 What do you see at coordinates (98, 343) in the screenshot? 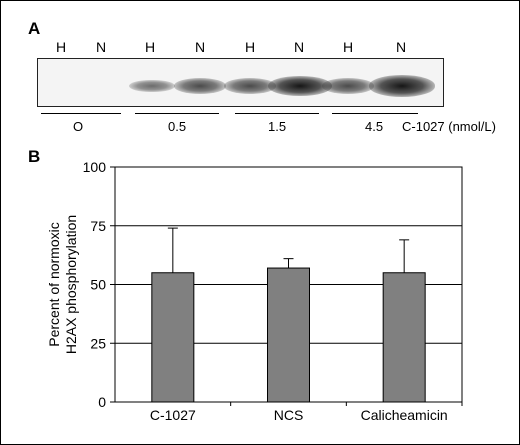
I see `y-tick-label: 25` at bounding box center [98, 343].